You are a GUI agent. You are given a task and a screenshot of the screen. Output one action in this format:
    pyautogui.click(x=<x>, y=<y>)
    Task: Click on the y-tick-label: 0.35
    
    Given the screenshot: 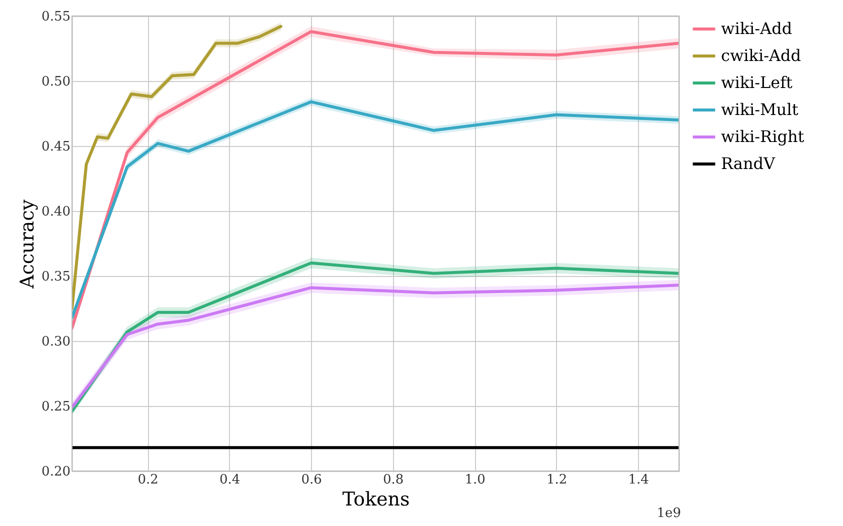 What is the action you would take?
    pyautogui.click(x=56, y=277)
    